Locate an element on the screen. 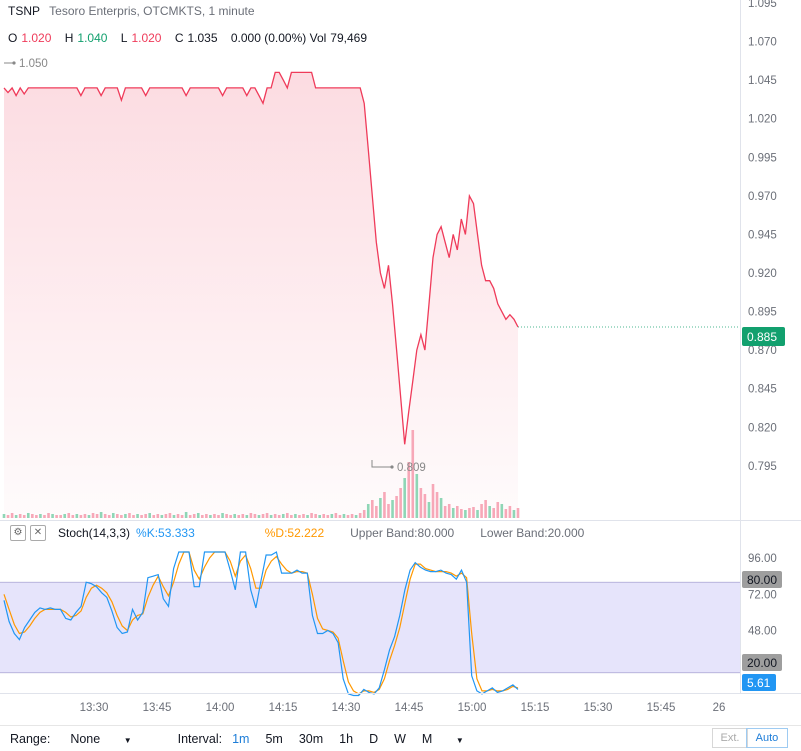 This screenshot has width=801, height=751. change-value: 0.000 (0.00%) is located at coordinates (268, 38).